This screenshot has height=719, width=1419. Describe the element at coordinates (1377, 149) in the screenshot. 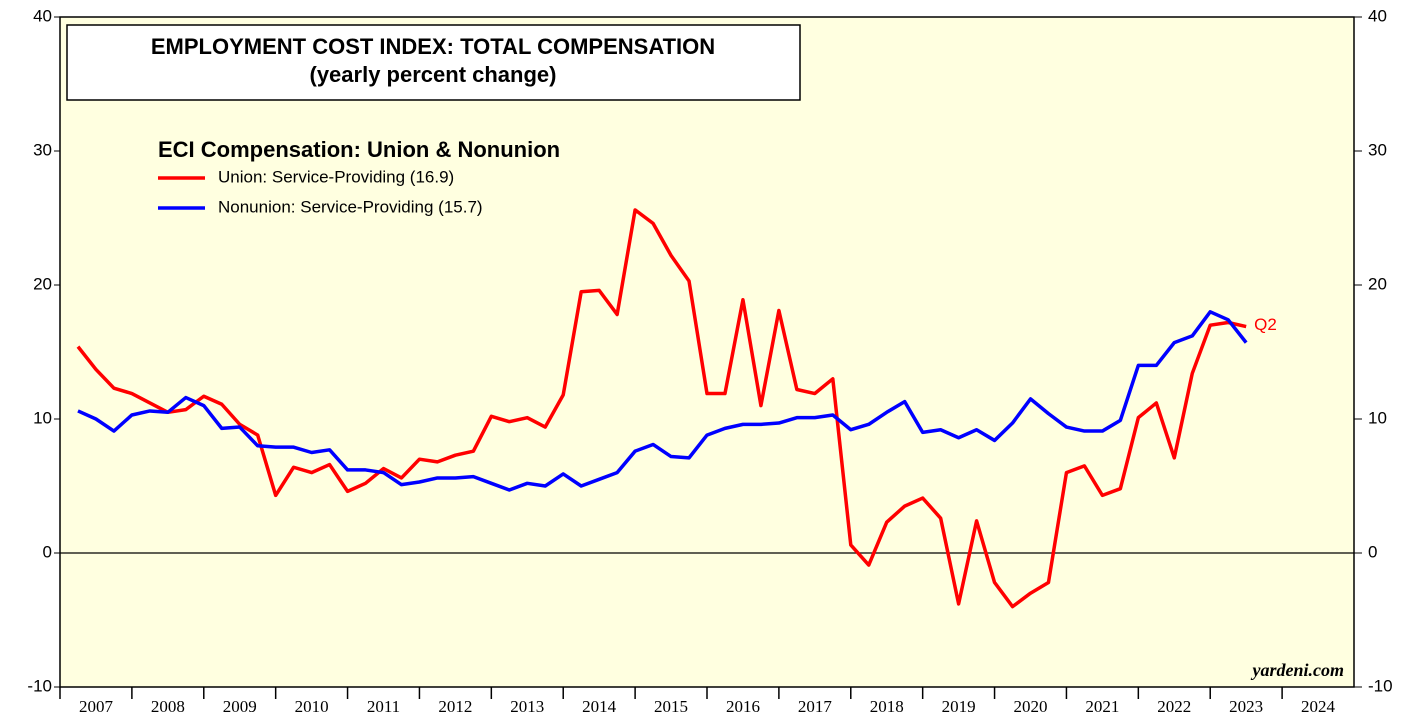

I see `y2-tick-label: 30` at that location.